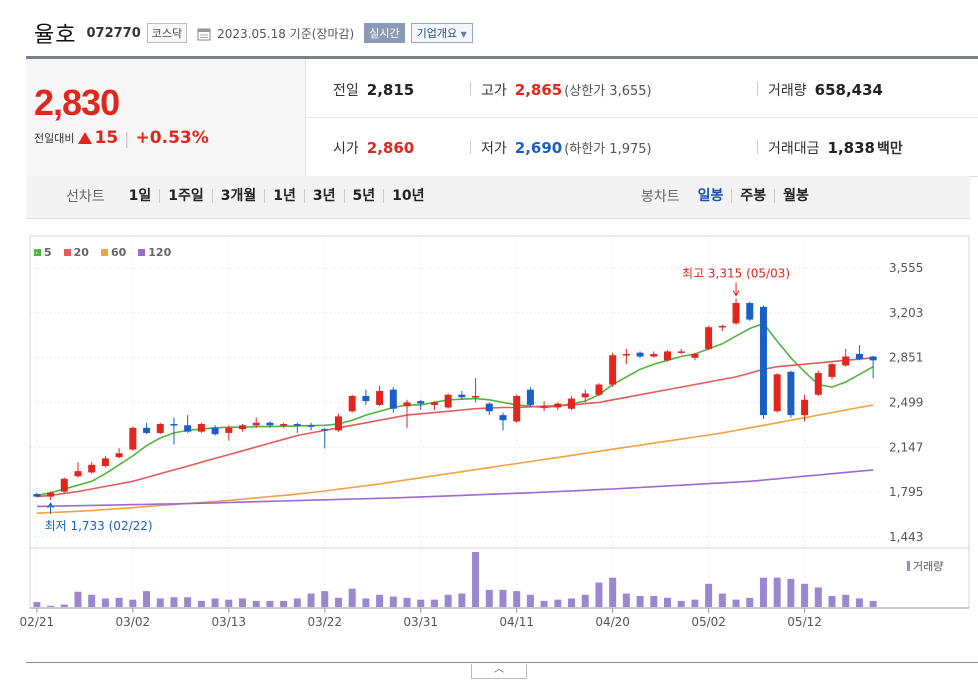 This screenshot has width=978, height=689. I want to click on open-price: 시가 2,860, so click(373, 148).